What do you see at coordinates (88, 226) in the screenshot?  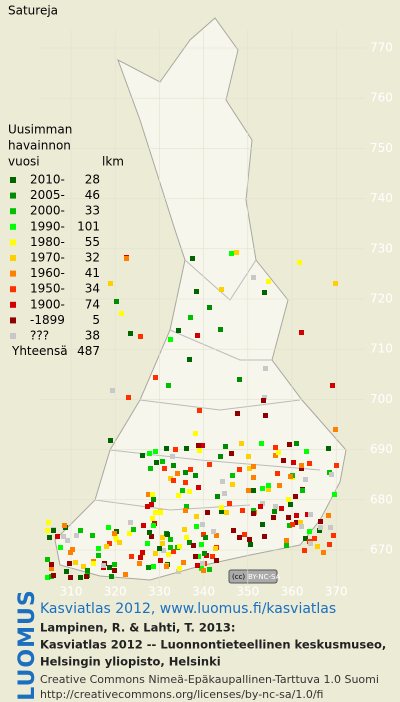 I see `legend-count: 101` at bounding box center [88, 226].